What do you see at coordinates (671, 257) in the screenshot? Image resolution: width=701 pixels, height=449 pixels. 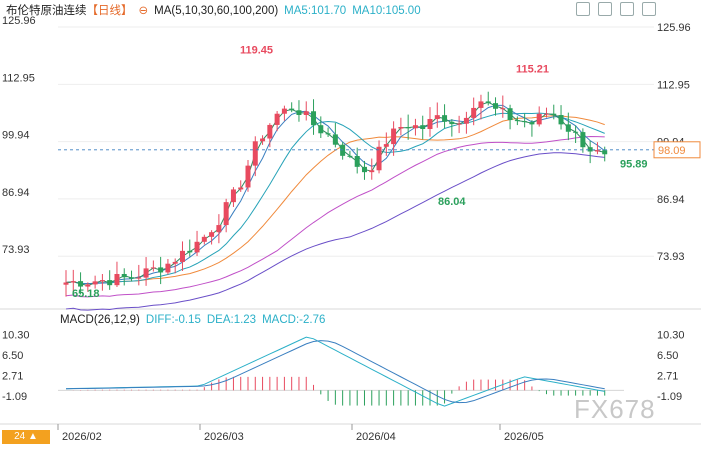 I see `y-tick-right: 73.93` at bounding box center [671, 257].